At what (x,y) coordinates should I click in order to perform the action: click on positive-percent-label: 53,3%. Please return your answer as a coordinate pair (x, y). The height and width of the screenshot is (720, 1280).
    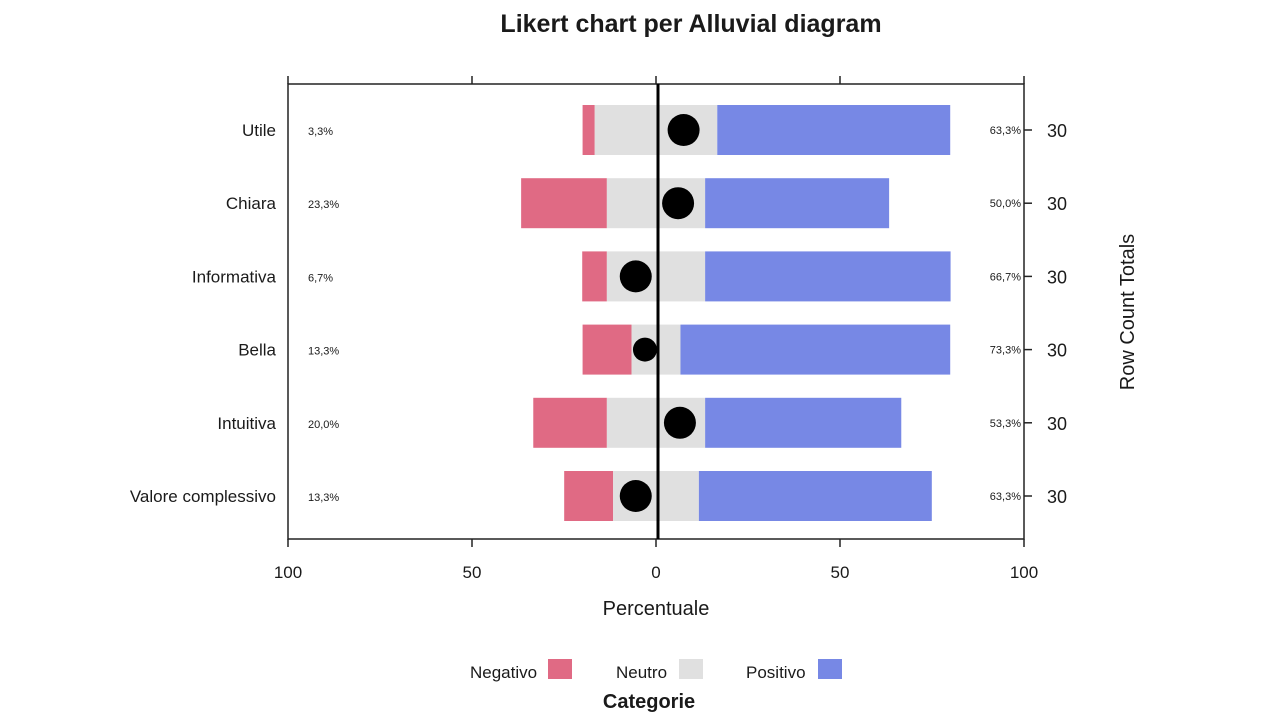
    Looking at the image, I should click on (1005, 424).